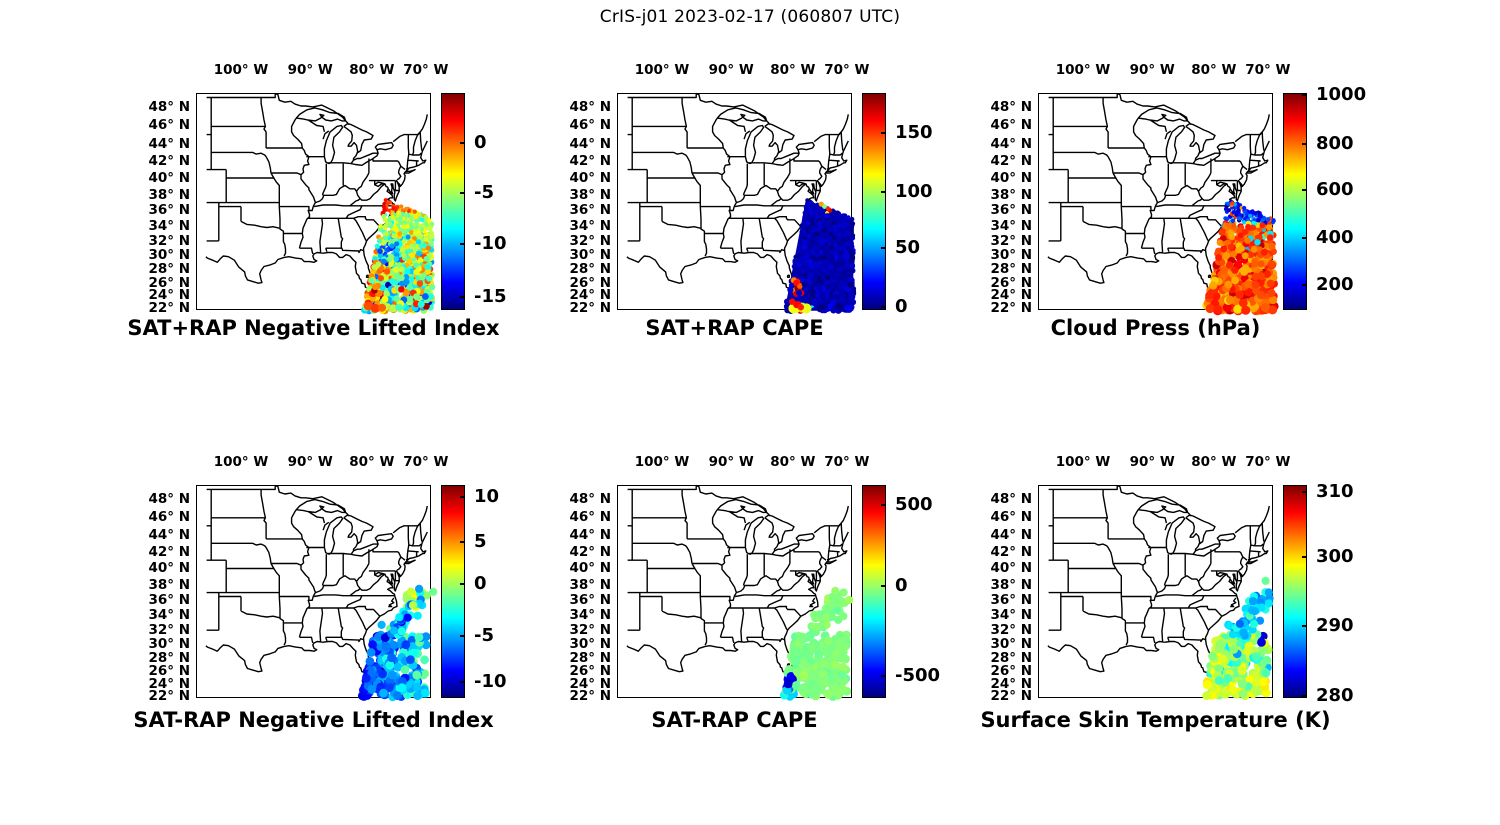 The image size is (1500, 825). I want to click on colorbar-tick-label: 300, so click(1335, 556).